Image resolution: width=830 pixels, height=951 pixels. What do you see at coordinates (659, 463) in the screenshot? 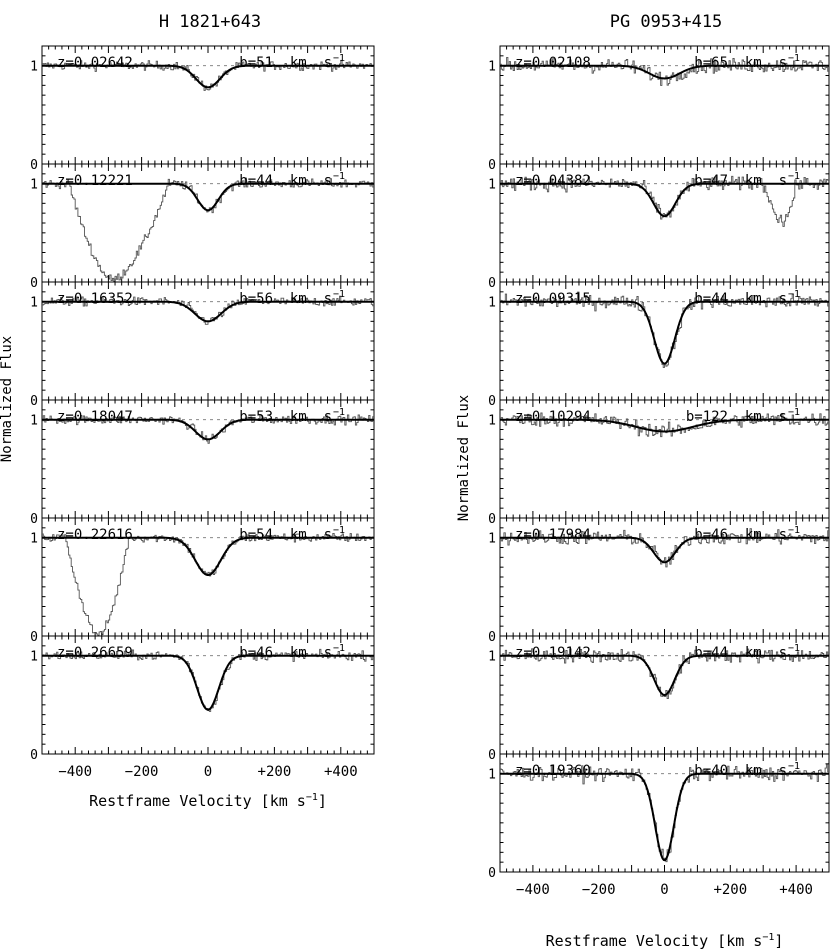
I see `panel-3: 0 1 z=0.10294 b=122 km s −1` at bounding box center [659, 463].